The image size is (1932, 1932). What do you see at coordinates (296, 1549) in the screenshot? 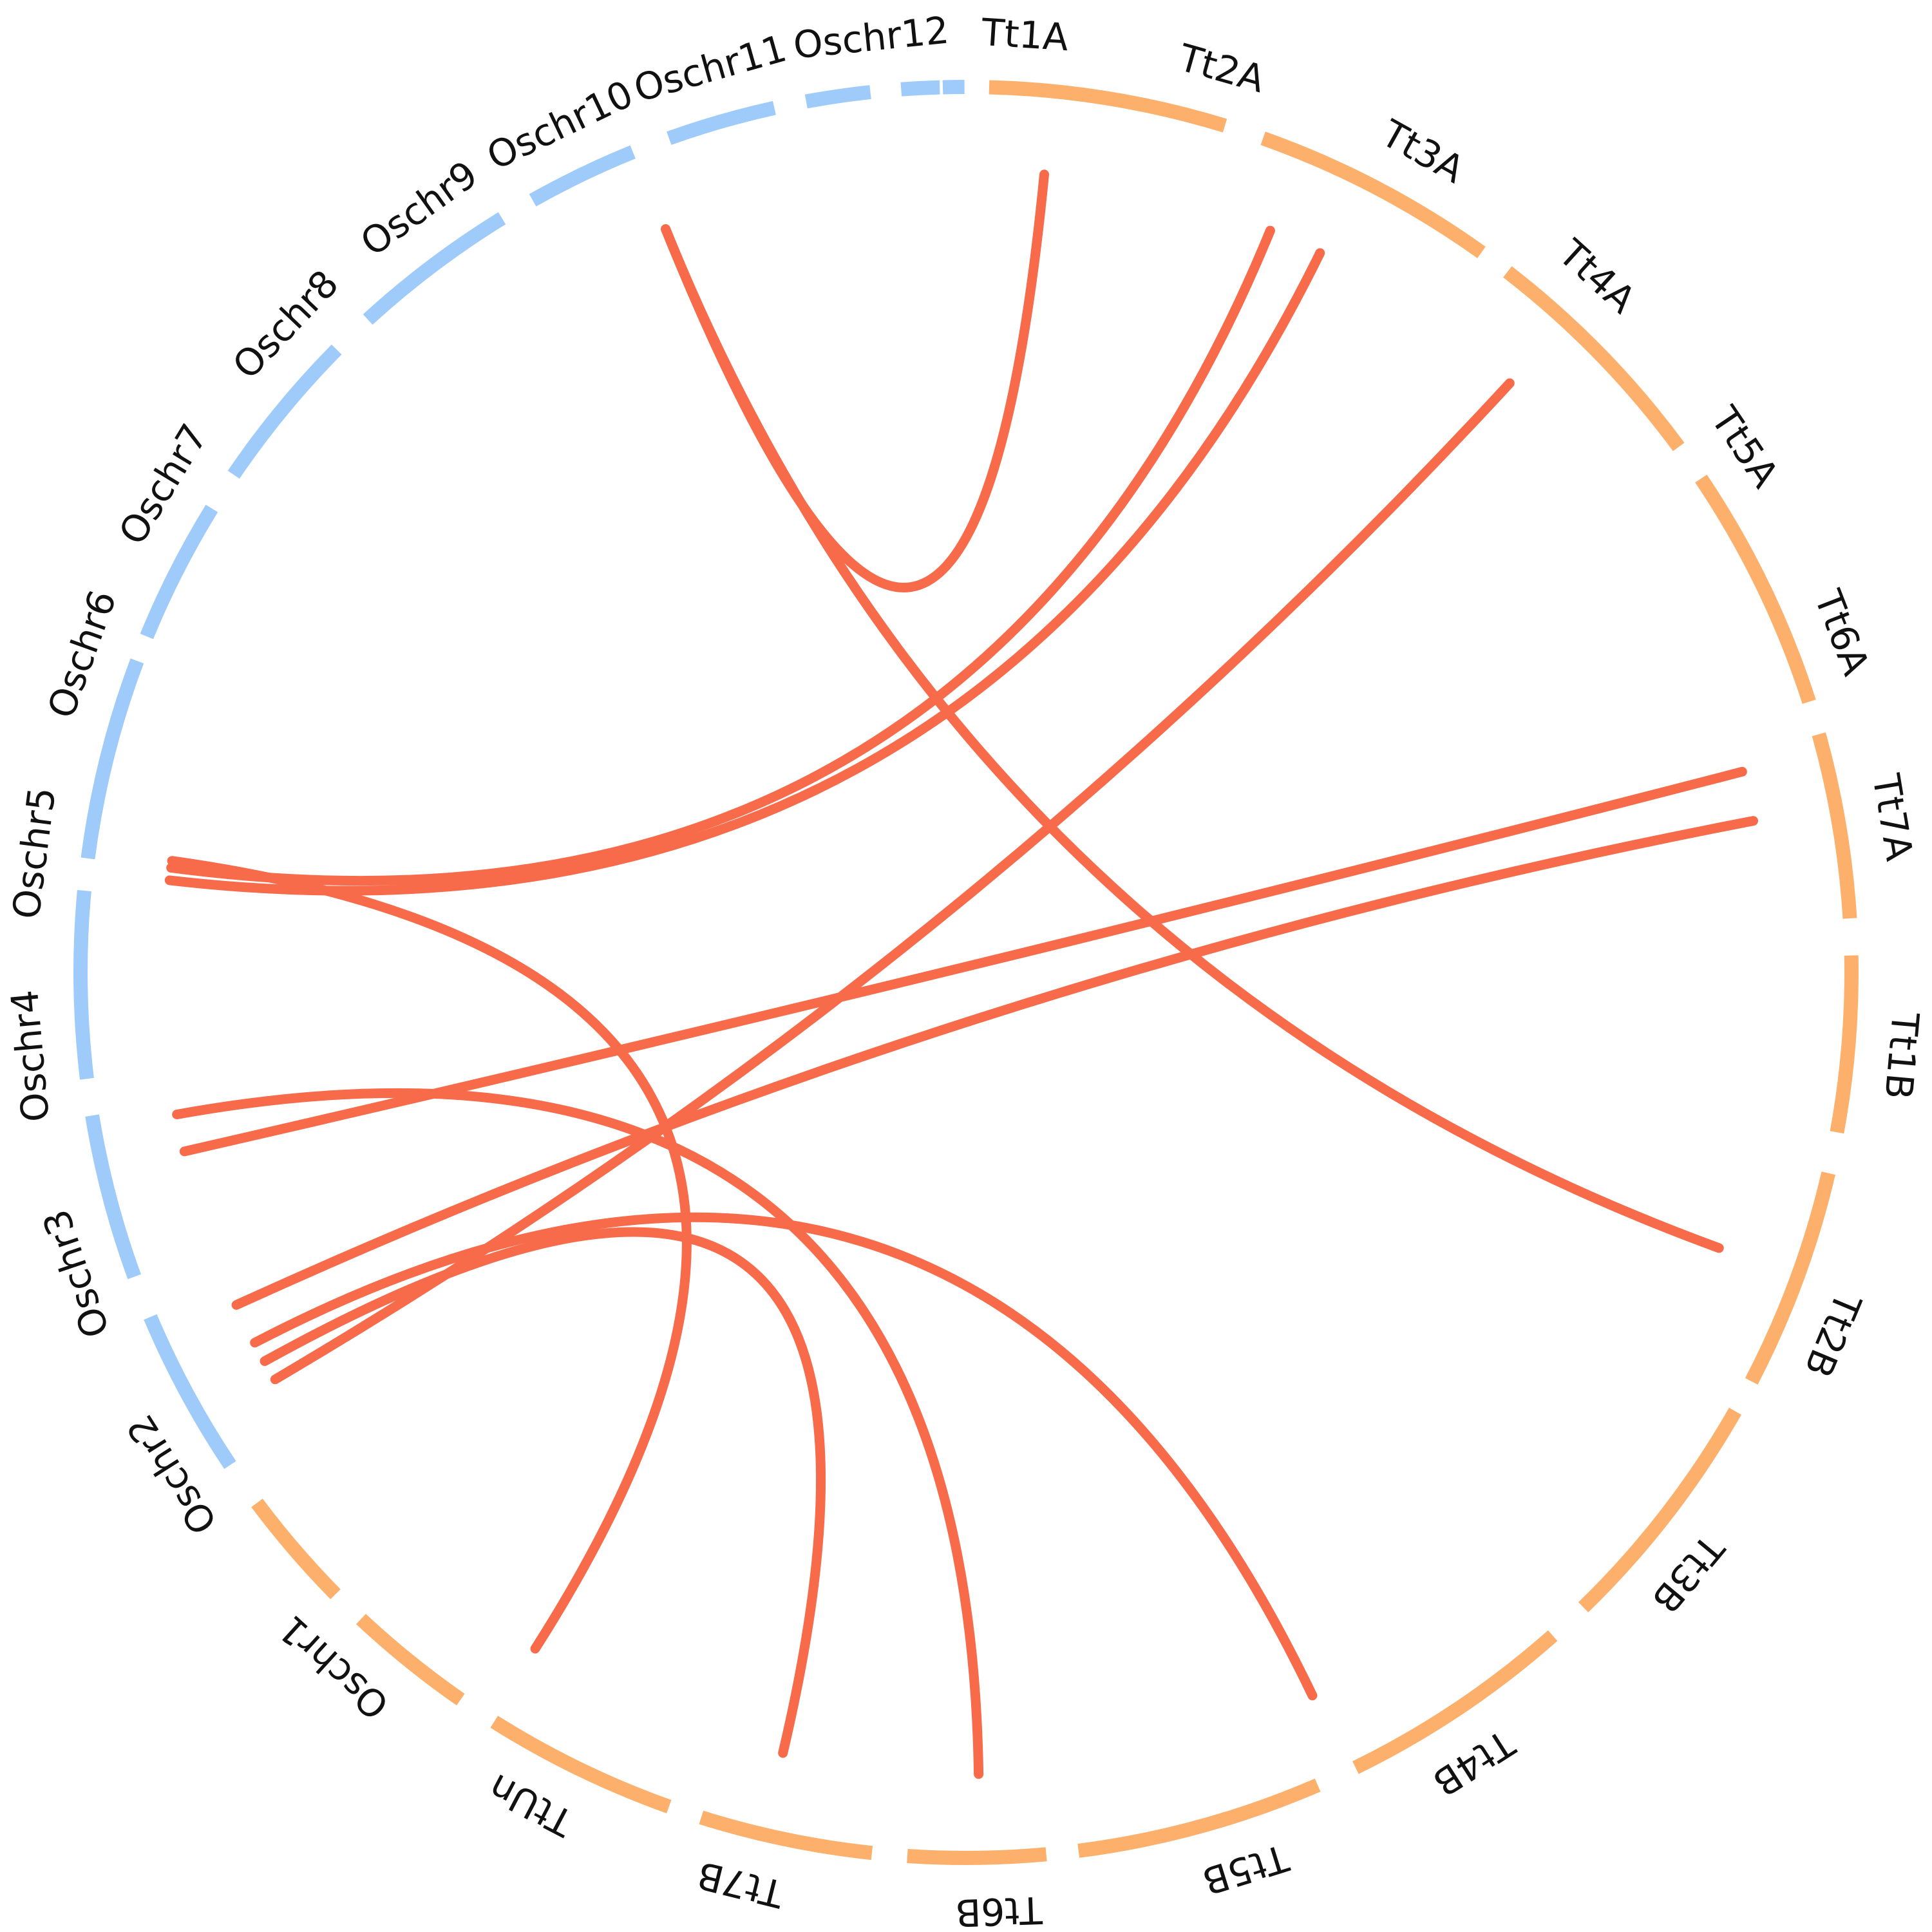
I see `segment-ttun` at bounding box center [296, 1549].